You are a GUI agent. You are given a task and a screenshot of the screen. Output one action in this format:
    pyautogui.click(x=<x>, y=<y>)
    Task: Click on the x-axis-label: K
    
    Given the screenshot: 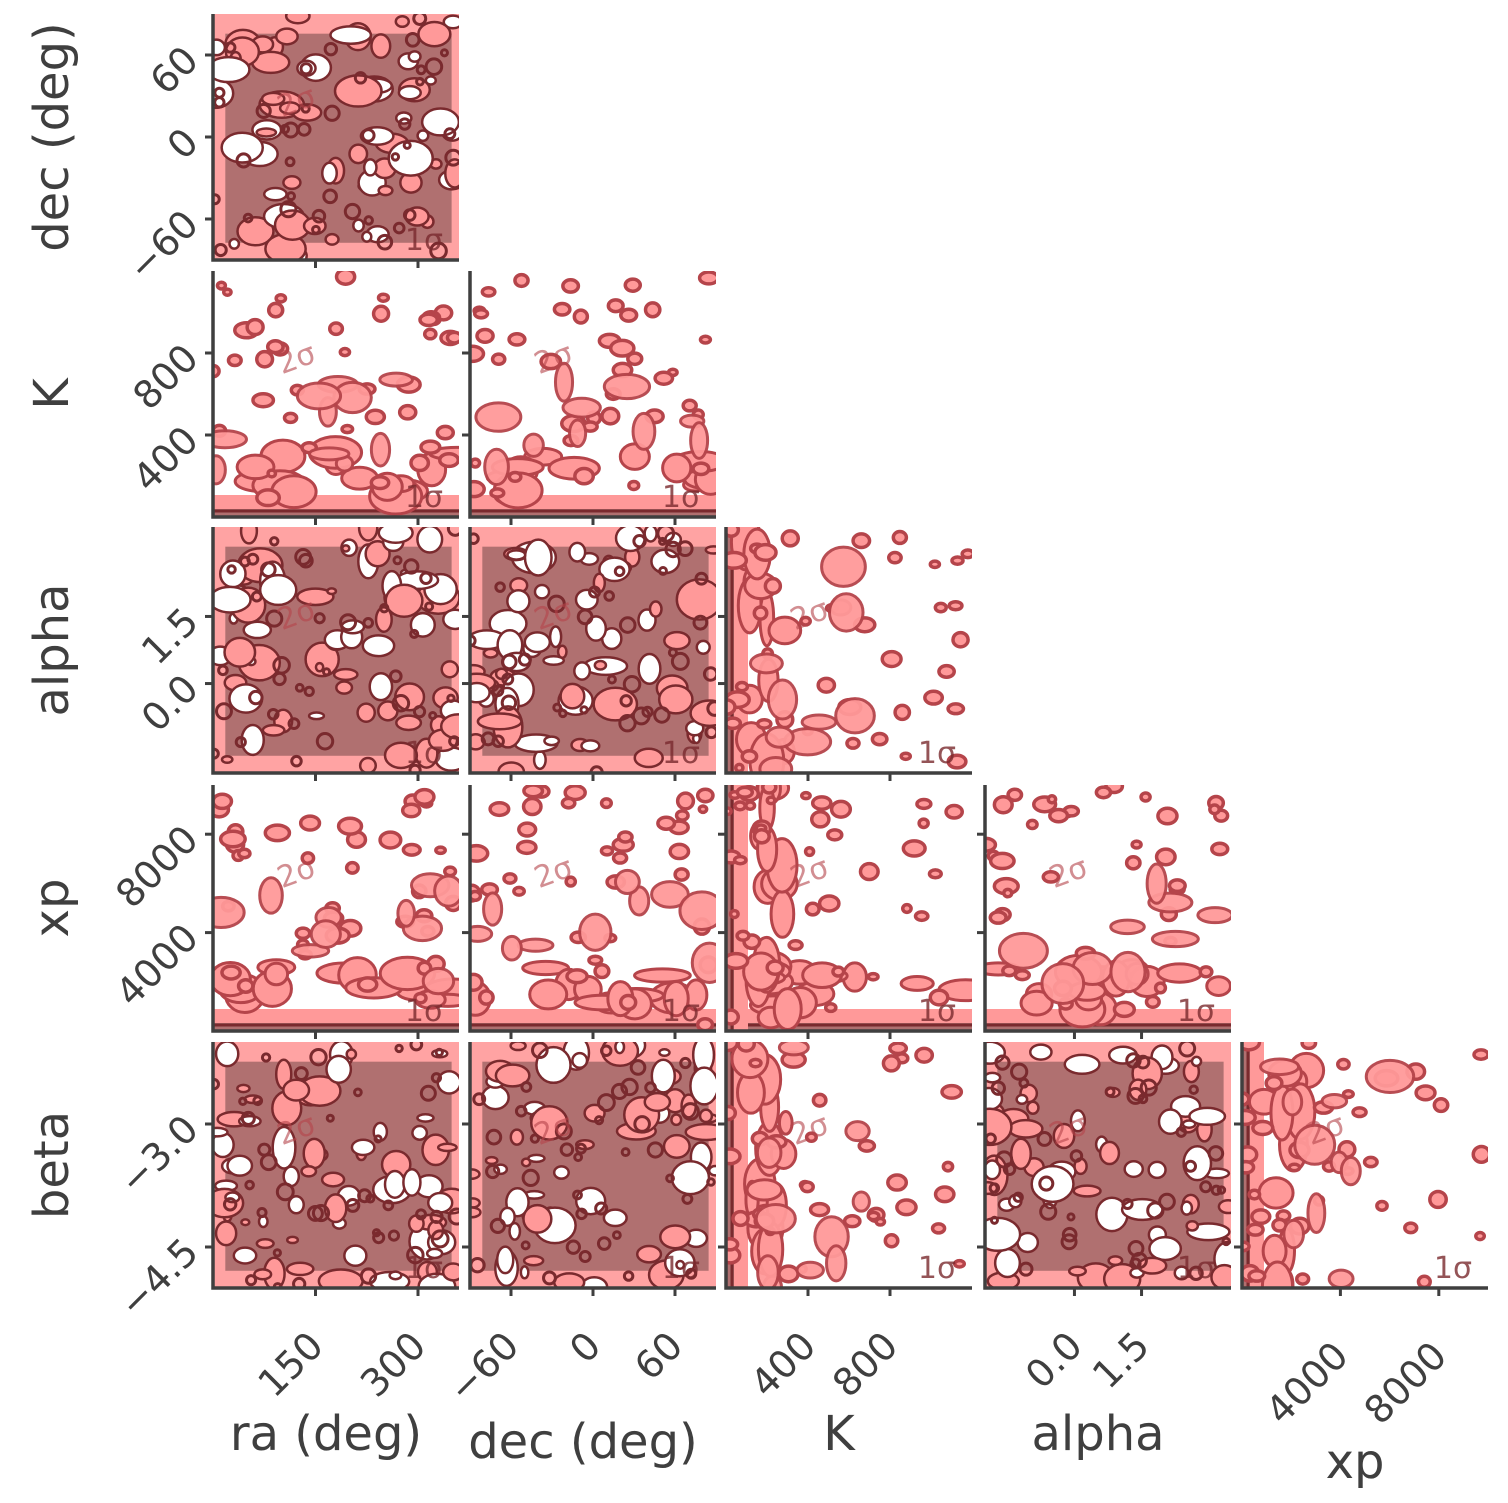 What is the action you would take?
    pyautogui.click(x=839, y=1434)
    